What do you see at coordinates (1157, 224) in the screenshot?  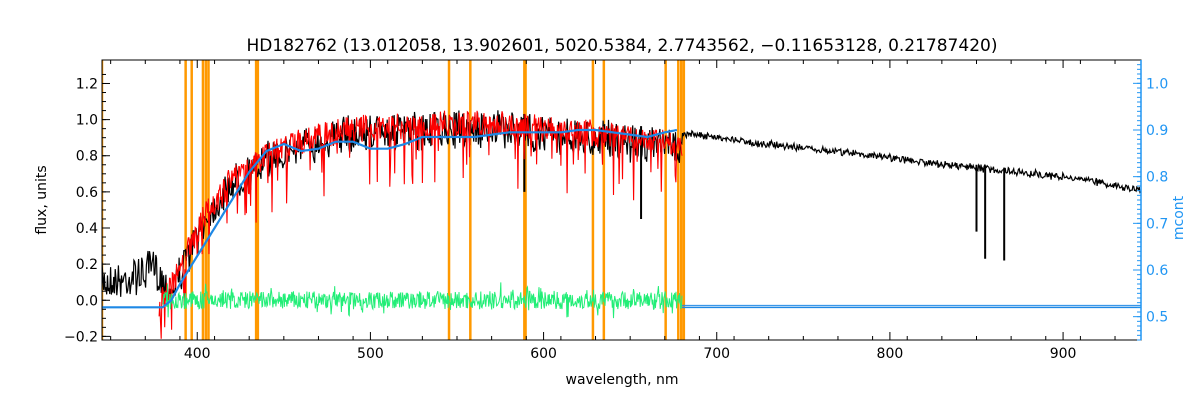 I see `y2-tick-label: 0.7` at bounding box center [1157, 224].